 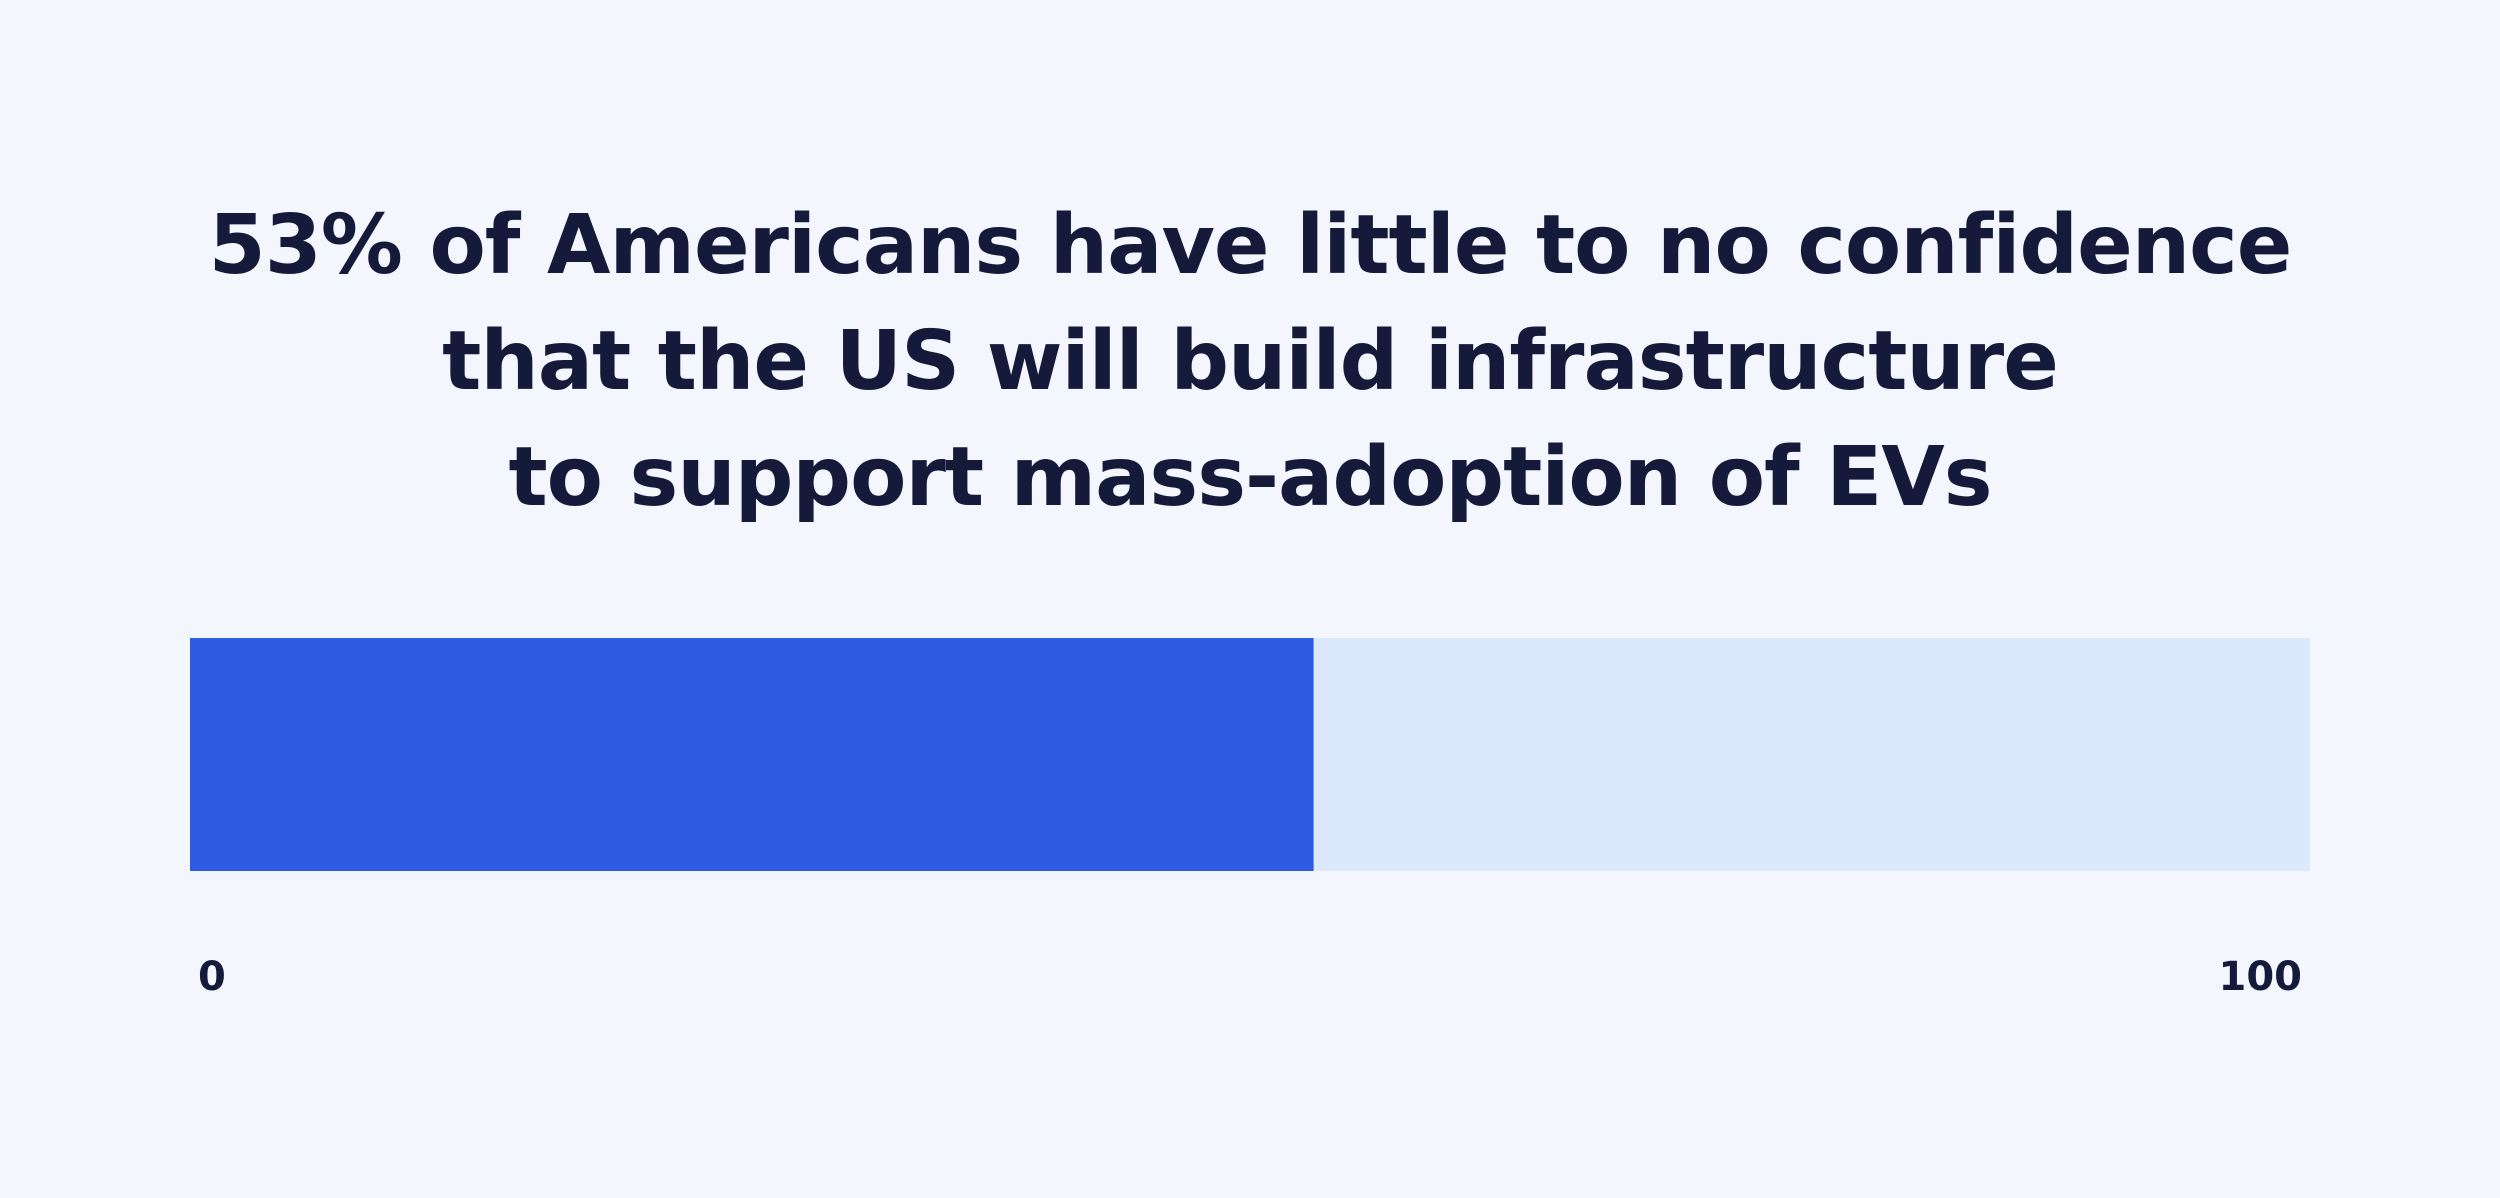 I want to click on tick-label-max: 100, so click(x=2261, y=977).